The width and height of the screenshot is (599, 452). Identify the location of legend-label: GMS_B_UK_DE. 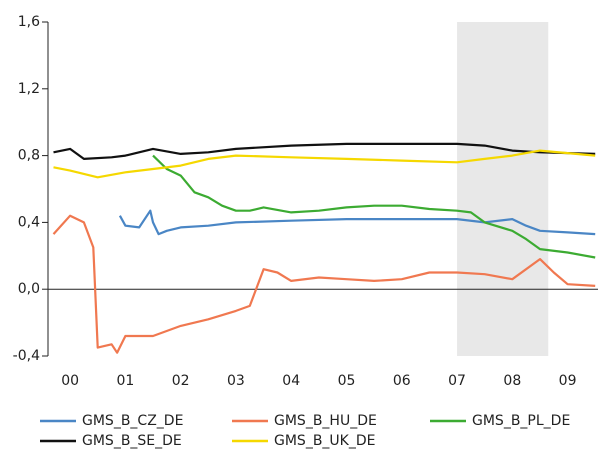
(324, 441).